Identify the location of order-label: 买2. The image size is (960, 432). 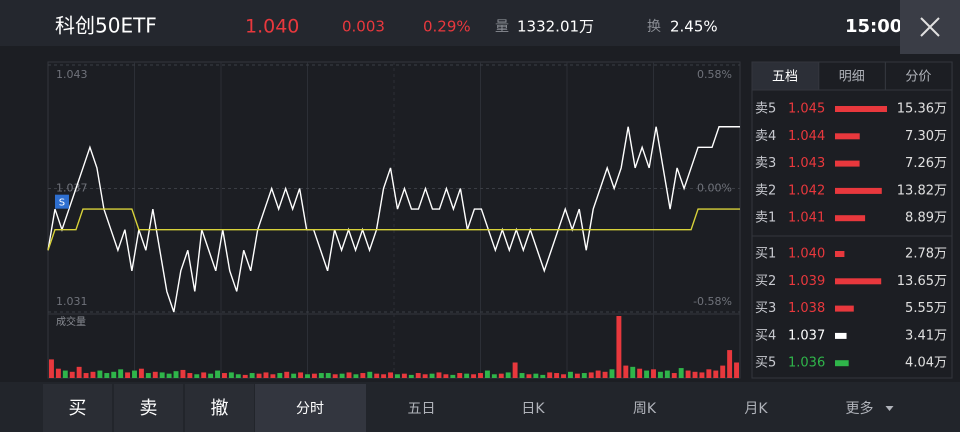
(765, 281).